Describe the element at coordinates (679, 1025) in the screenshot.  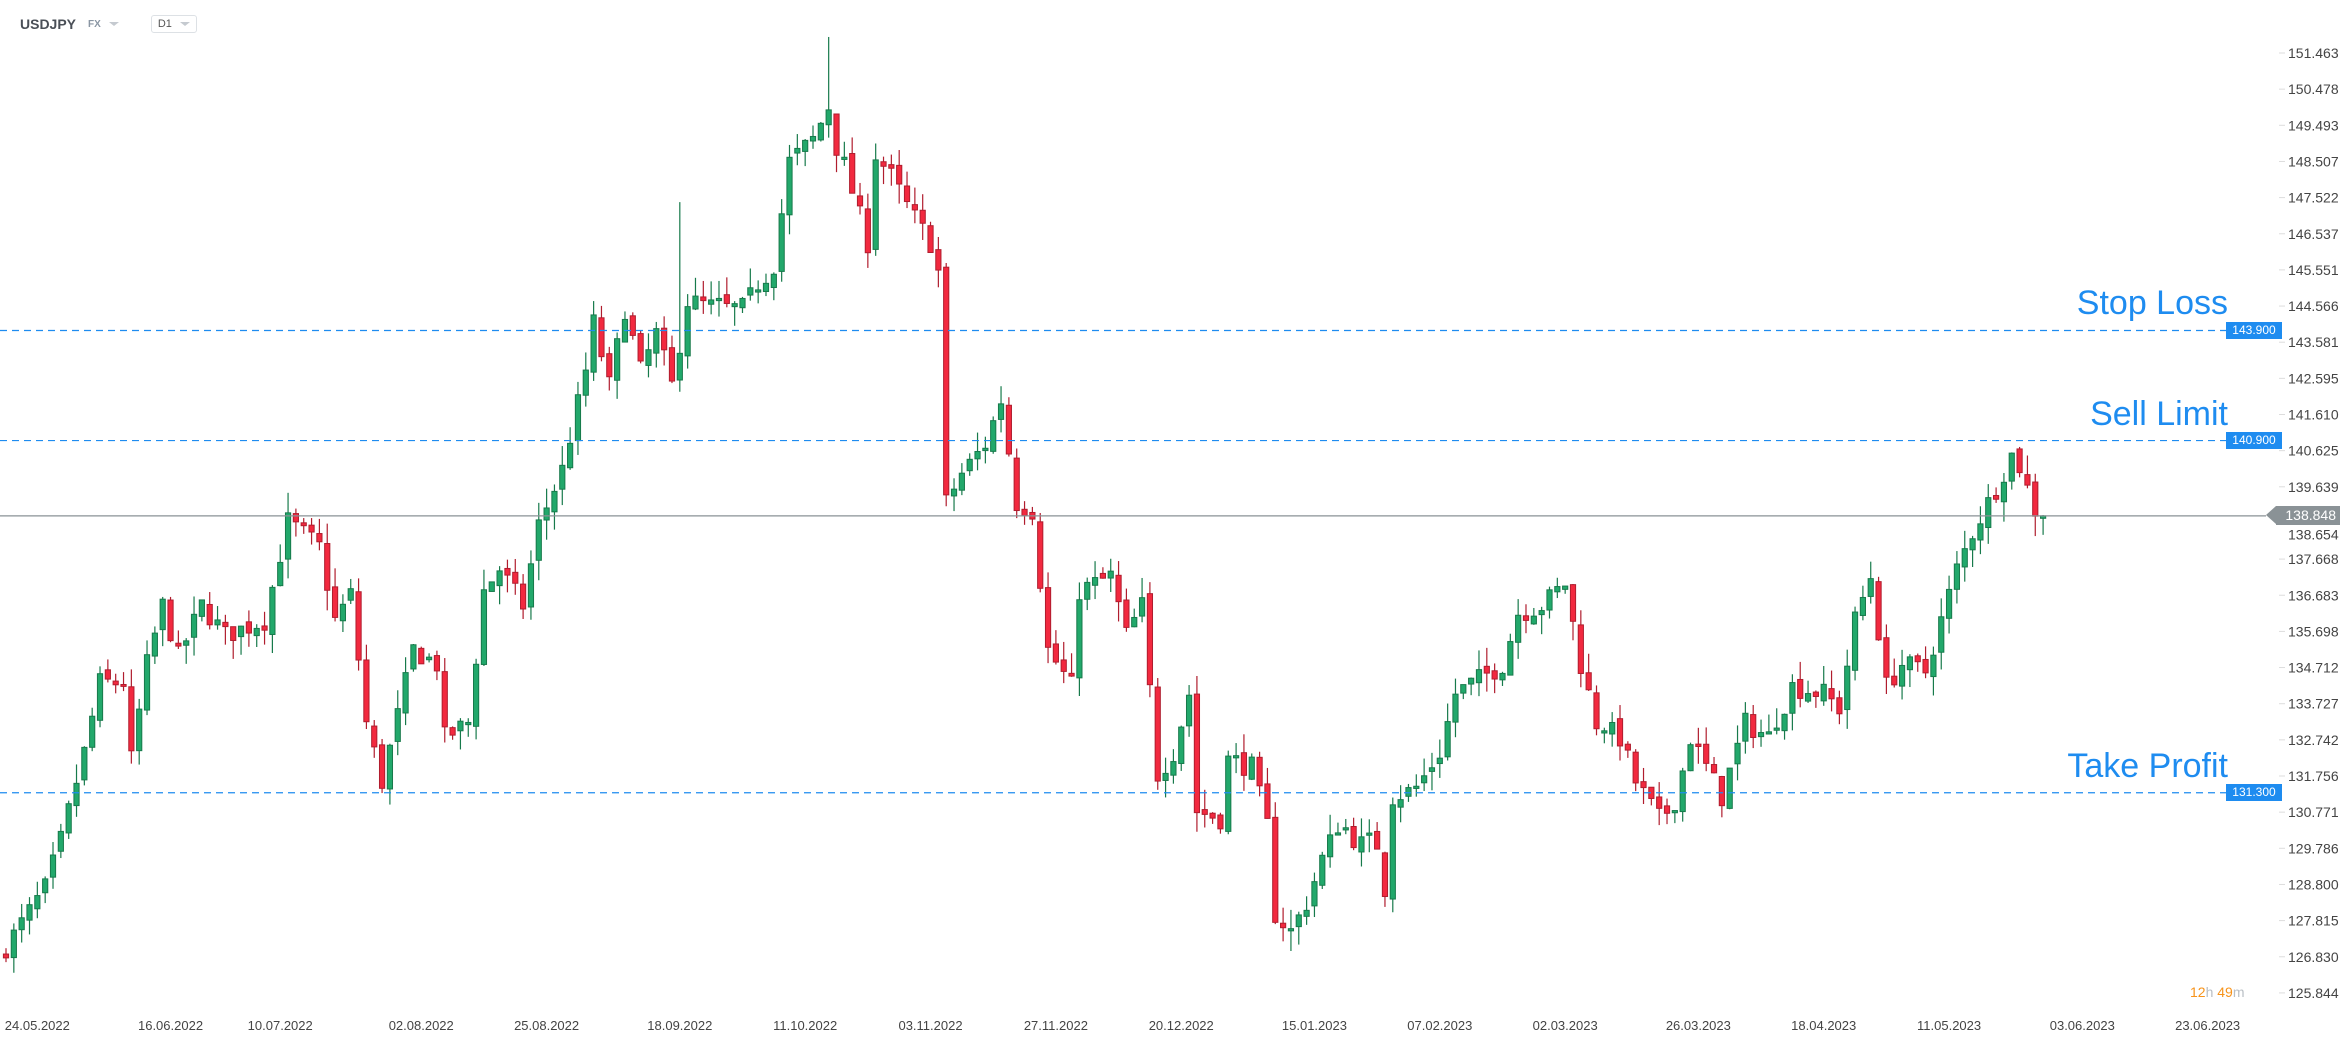
I see `date-tick-label: 18.09.2022` at that location.